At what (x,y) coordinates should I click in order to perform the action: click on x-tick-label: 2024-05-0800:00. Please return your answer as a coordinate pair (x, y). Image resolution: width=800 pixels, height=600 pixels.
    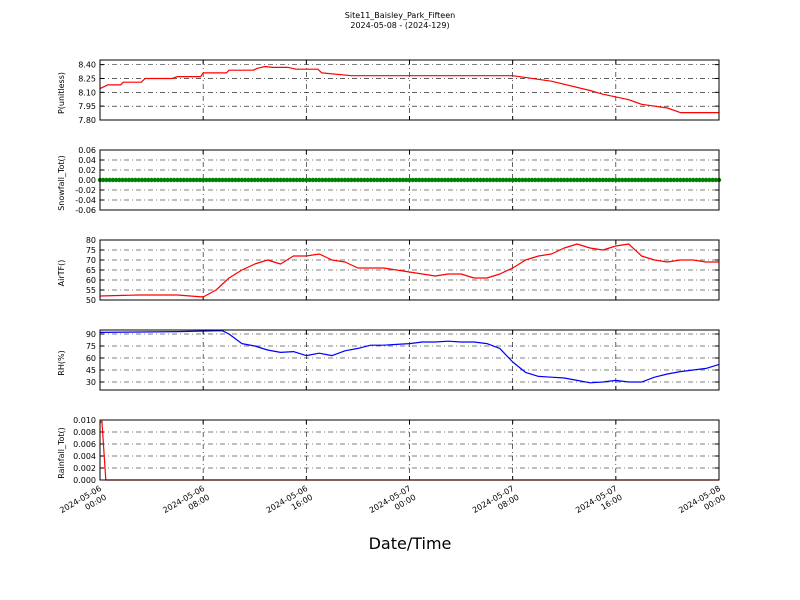
    Looking at the image, I should click on (702, 504).